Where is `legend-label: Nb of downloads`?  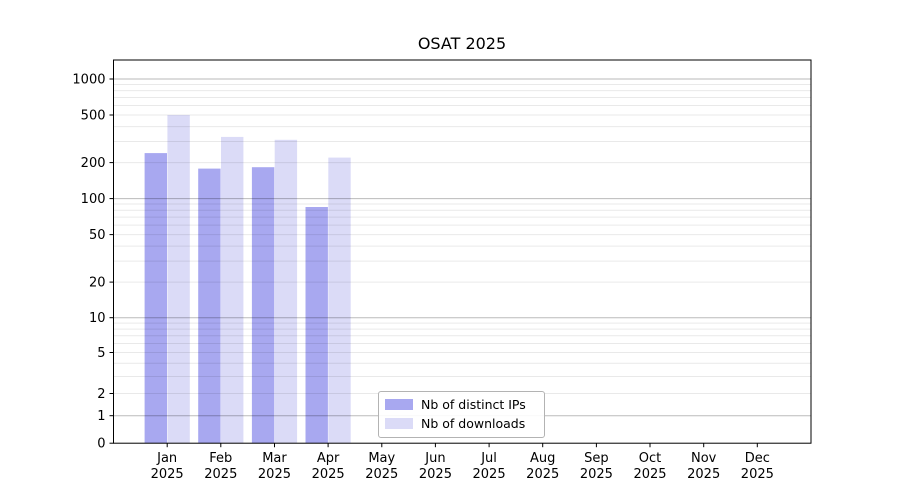
legend-label: Nb of downloads is located at coordinates (473, 423).